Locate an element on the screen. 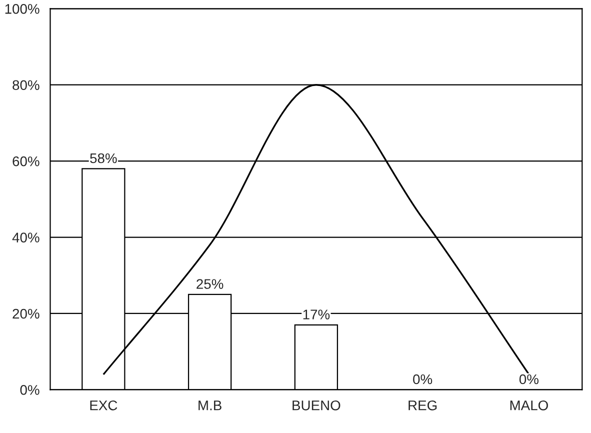  y-tick-label: 20% is located at coordinates (26, 313).